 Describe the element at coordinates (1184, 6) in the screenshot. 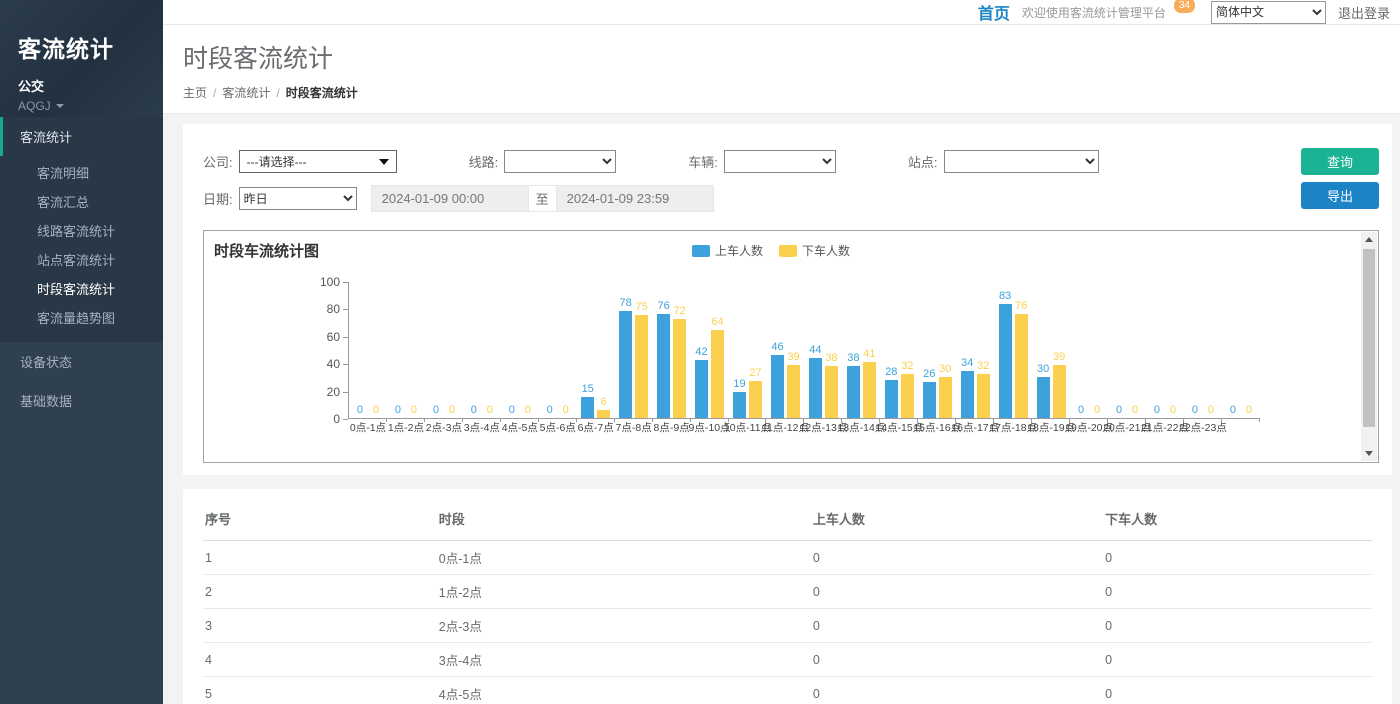

I see `notification-badge: 34` at that location.